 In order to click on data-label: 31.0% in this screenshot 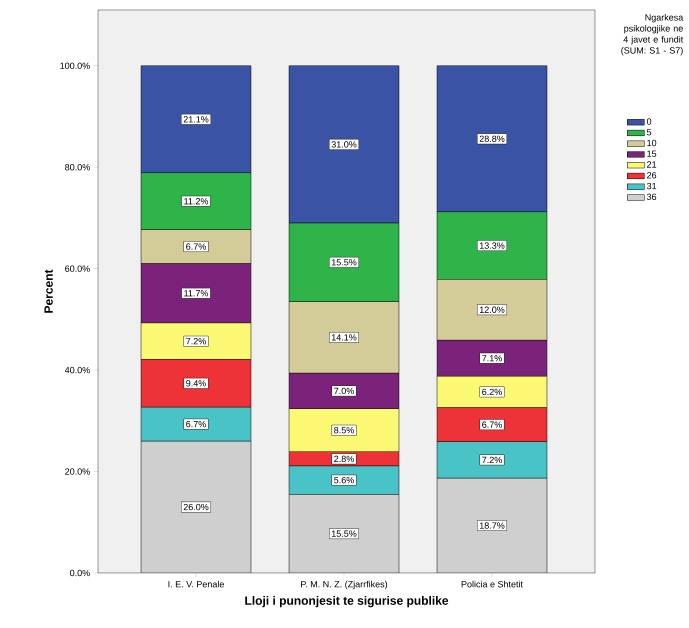, I will do `click(344, 144)`.